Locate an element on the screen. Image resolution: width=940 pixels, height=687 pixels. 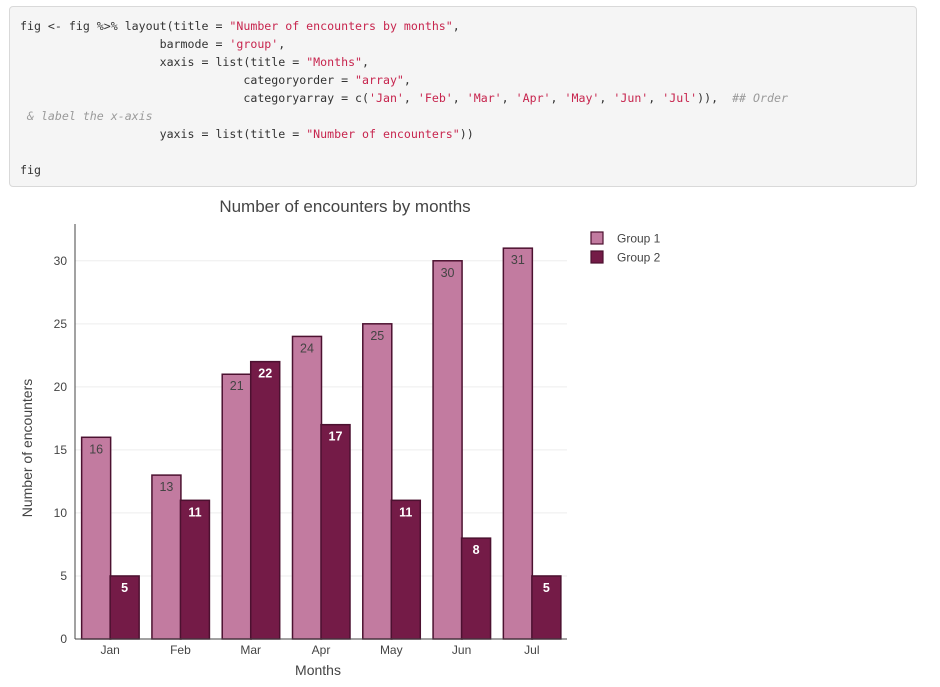
code-line: categoryorder = "array", is located at coordinates (468, 80).